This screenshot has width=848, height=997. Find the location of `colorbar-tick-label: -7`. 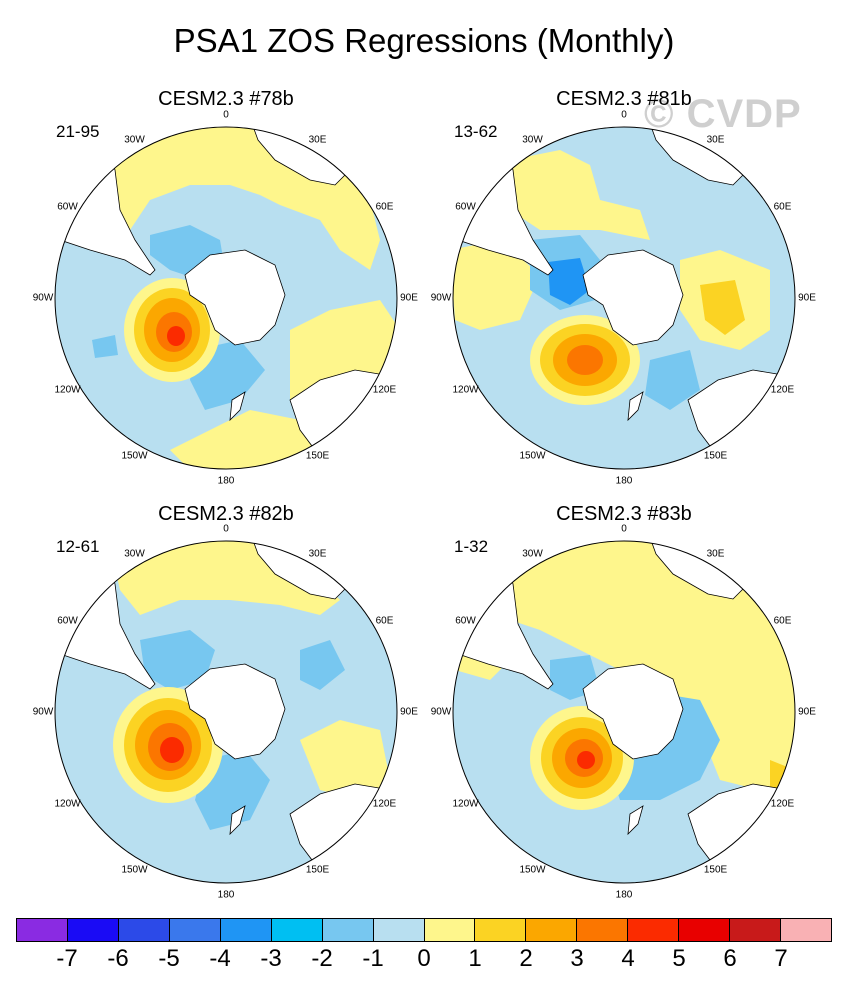

colorbar-tick-label: -7 is located at coordinates (67, 958).